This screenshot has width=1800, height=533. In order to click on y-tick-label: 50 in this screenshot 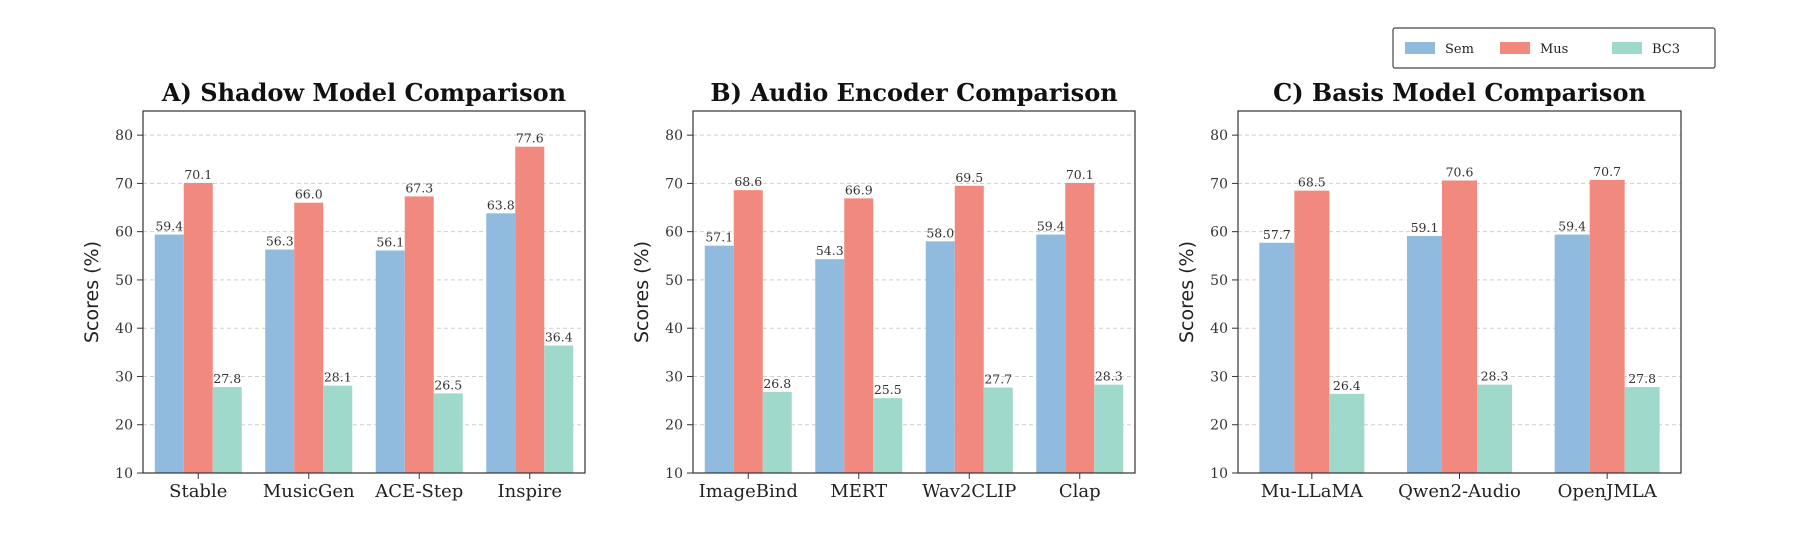, I will do `click(124, 281)`.